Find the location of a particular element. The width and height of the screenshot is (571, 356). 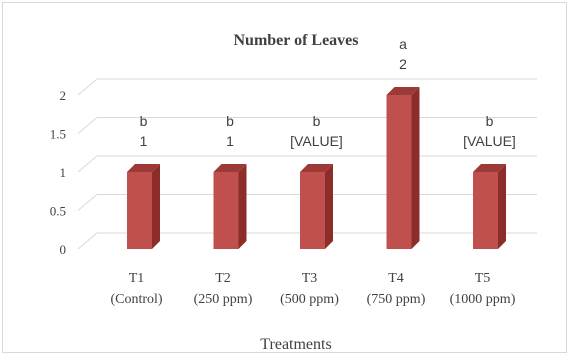

x-tick-label: T3 is located at coordinates (310, 278).